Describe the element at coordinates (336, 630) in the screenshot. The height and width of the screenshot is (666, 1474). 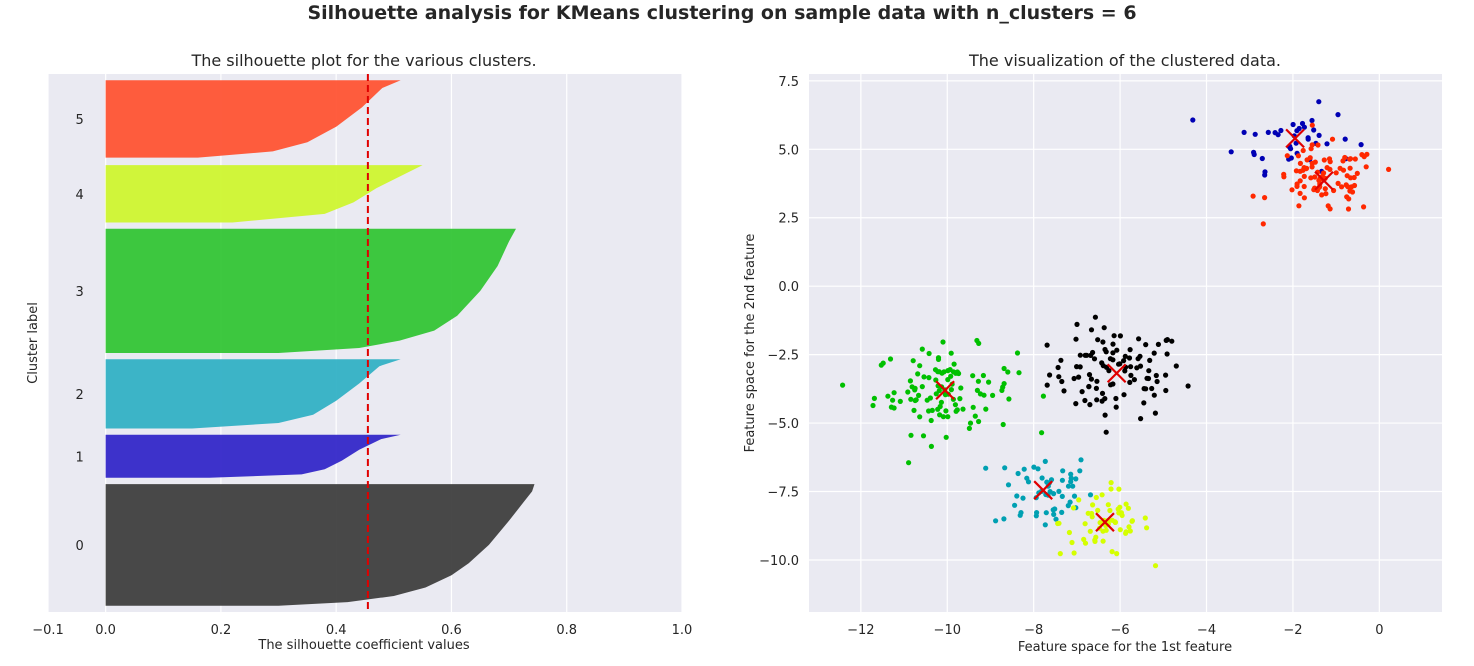
I see `silhouette-x-tick-label: 0.4` at that location.